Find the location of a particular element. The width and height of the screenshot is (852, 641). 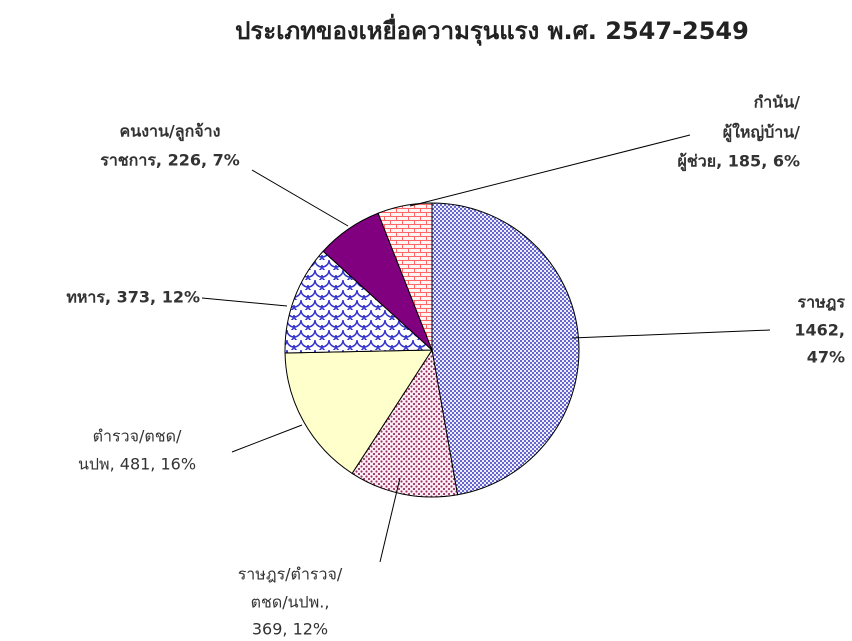

data-label: ตำรวจ/ตชด/ is located at coordinates (137, 436).